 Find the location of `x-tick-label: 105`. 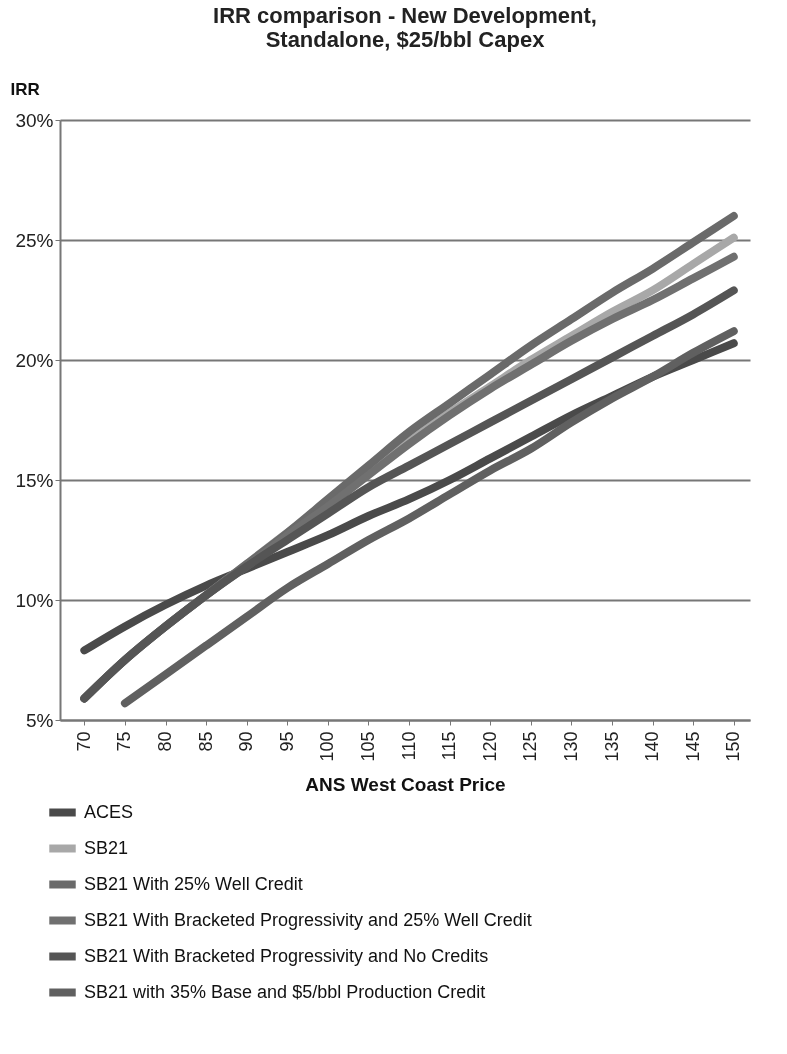

x-tick-label: 105 is located at coordinates (367, 746).